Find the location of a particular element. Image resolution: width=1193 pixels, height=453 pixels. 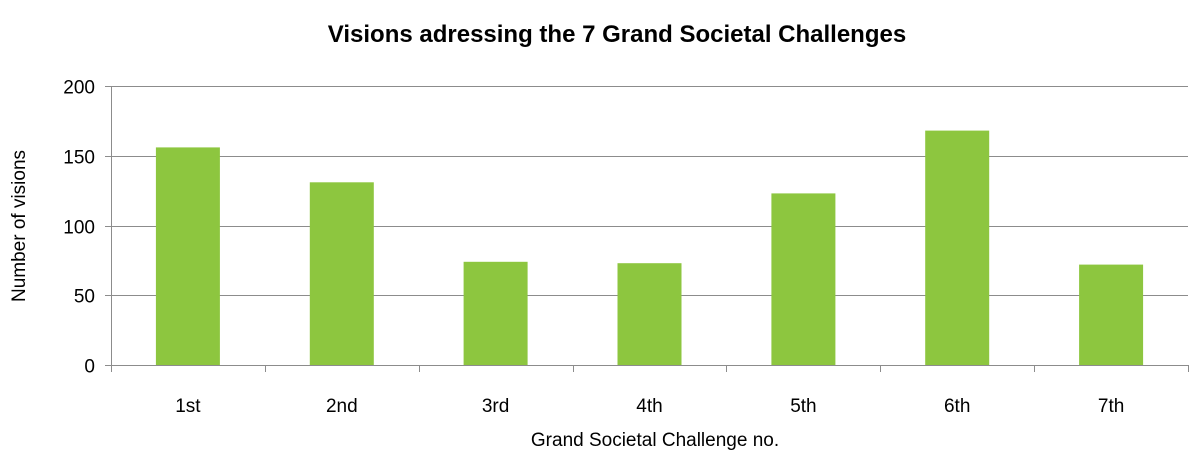

x-tick-label: 5th is located at coordinates (803, 406).